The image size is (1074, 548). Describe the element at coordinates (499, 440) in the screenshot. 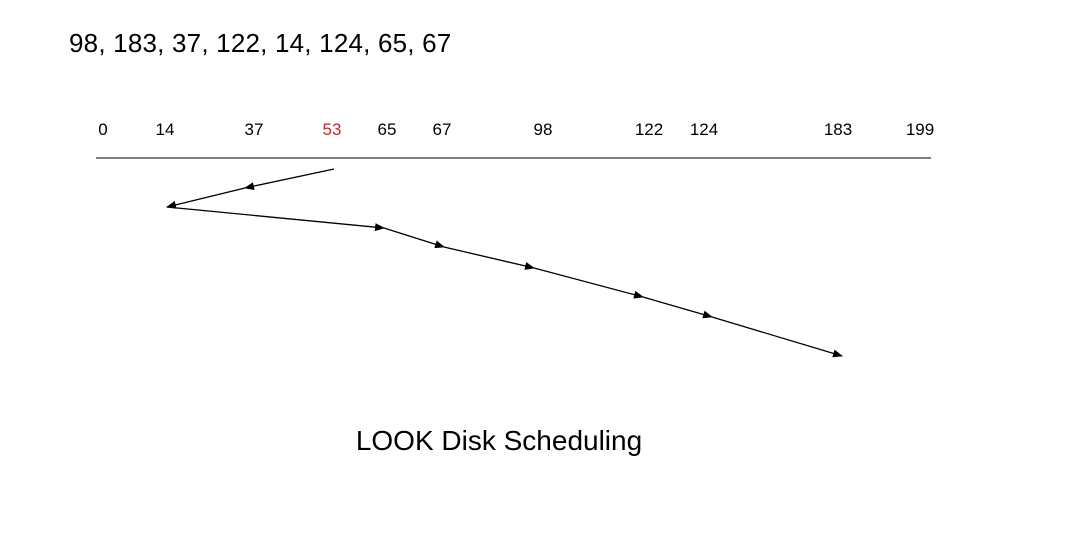

I see `diagram-caption: LOOK Disk Scheduling` at that location.